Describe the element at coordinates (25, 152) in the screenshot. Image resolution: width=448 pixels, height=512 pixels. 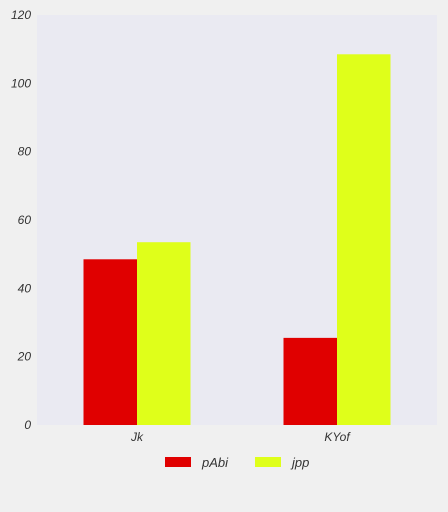
I see `y-tick-label: 80` at that location.